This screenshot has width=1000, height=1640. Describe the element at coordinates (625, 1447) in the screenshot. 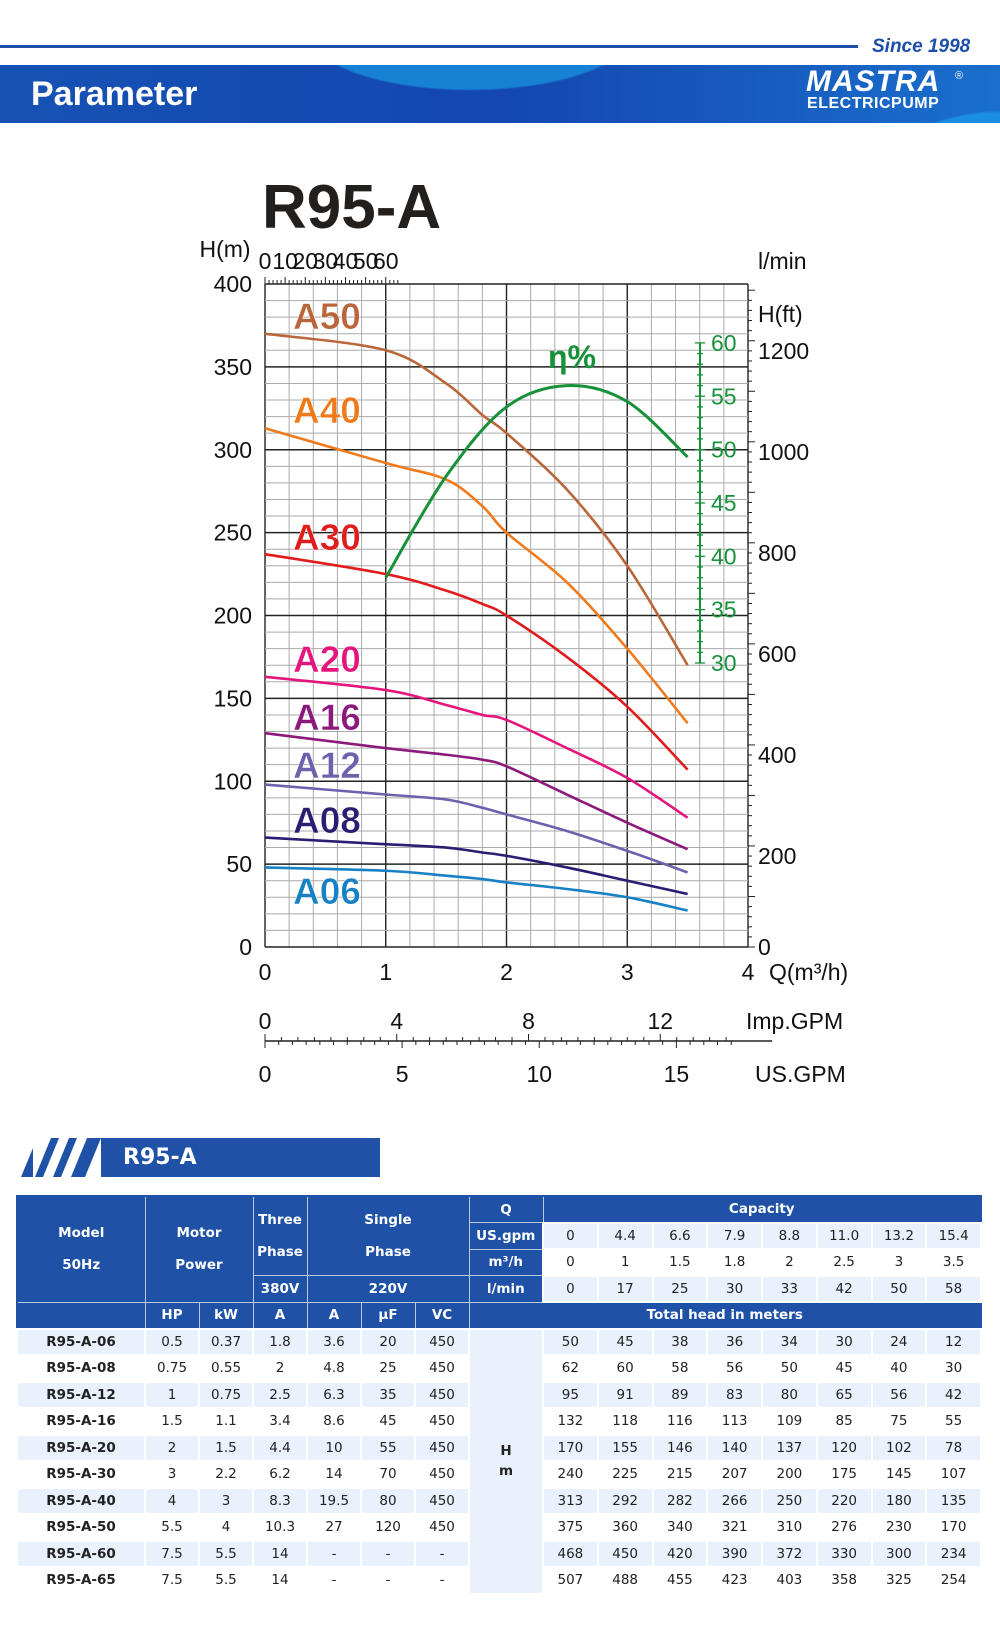

I see `head-value-cell: 155` at that location.